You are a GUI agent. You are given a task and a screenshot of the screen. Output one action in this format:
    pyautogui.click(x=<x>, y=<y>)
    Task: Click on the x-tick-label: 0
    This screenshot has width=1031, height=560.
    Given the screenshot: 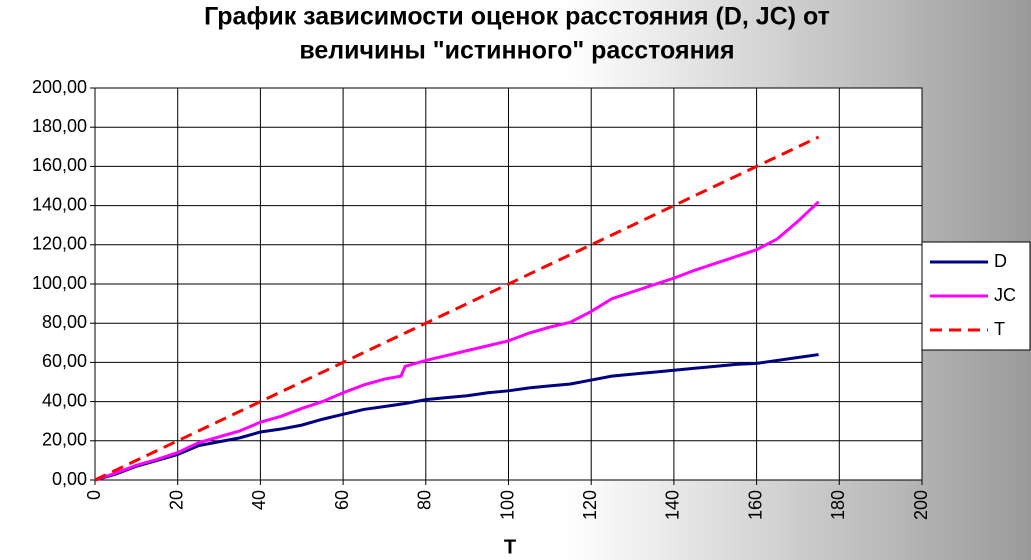 What is the action you would take?
    pyautogui.click(x=94, y=495)
    